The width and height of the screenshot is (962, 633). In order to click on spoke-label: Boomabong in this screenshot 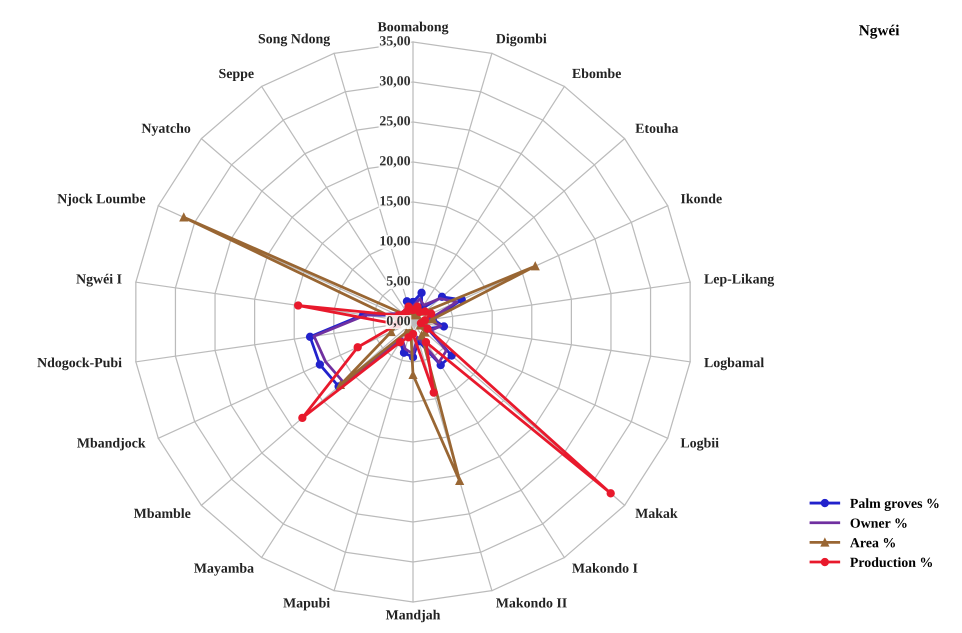, I will do `click(413, 28)`.